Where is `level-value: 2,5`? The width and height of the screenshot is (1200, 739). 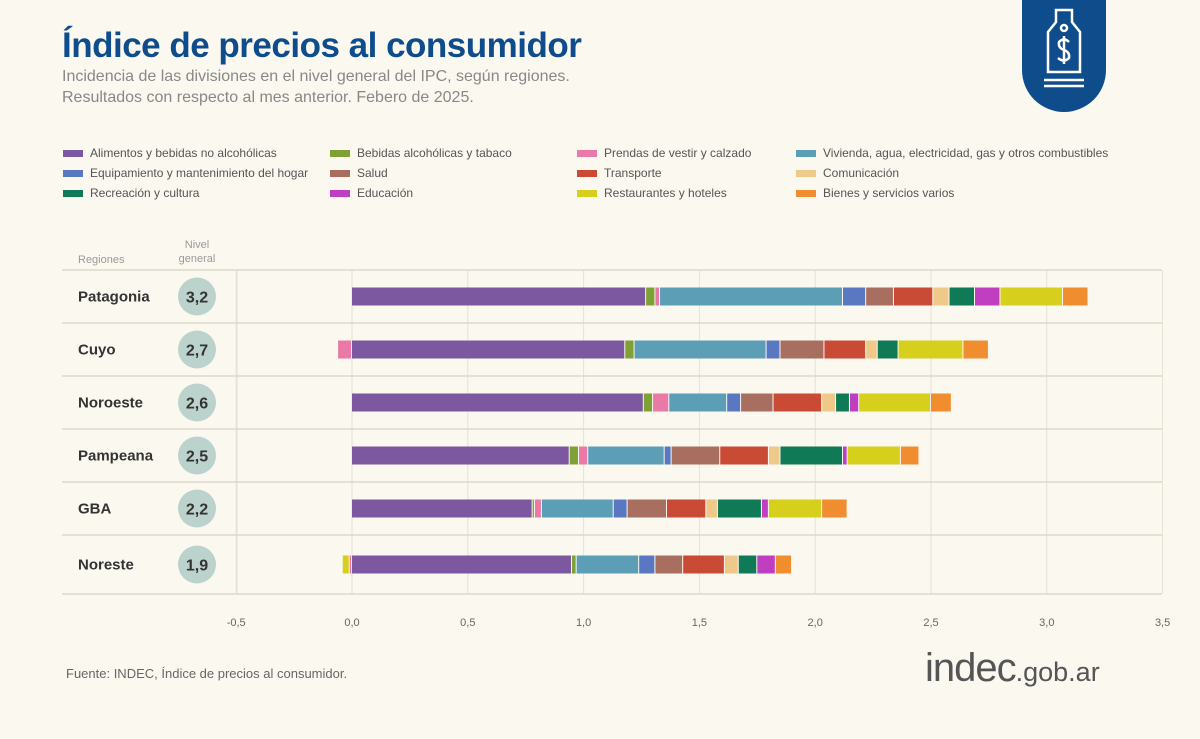
level-value: 2,5 is located at coordinates (197, 457).